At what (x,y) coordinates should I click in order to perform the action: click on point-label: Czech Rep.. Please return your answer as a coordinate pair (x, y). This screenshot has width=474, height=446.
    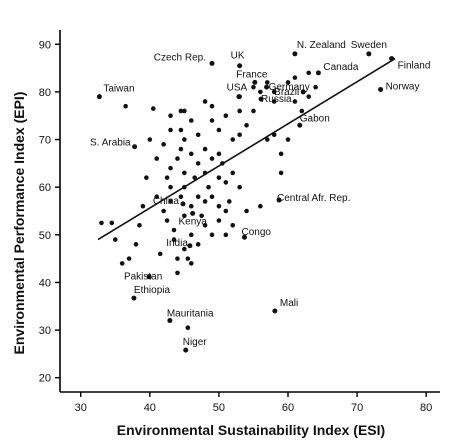
    Looking at the image, I should click on (180, 57).